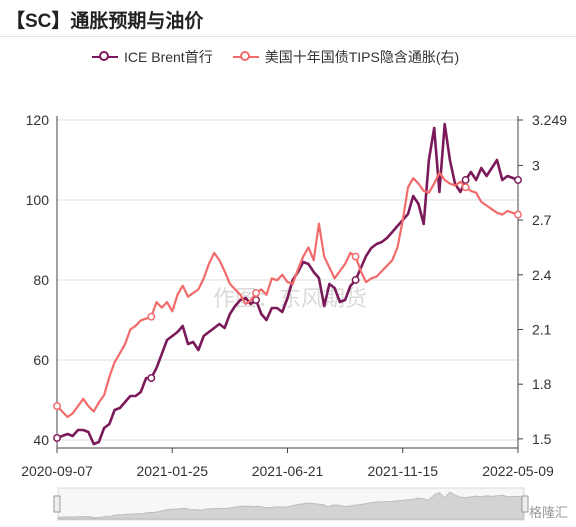 The height and width of the screenshot is (527, 576). I want to click on y-right-tick-label: 2.7, so click(542, 220).